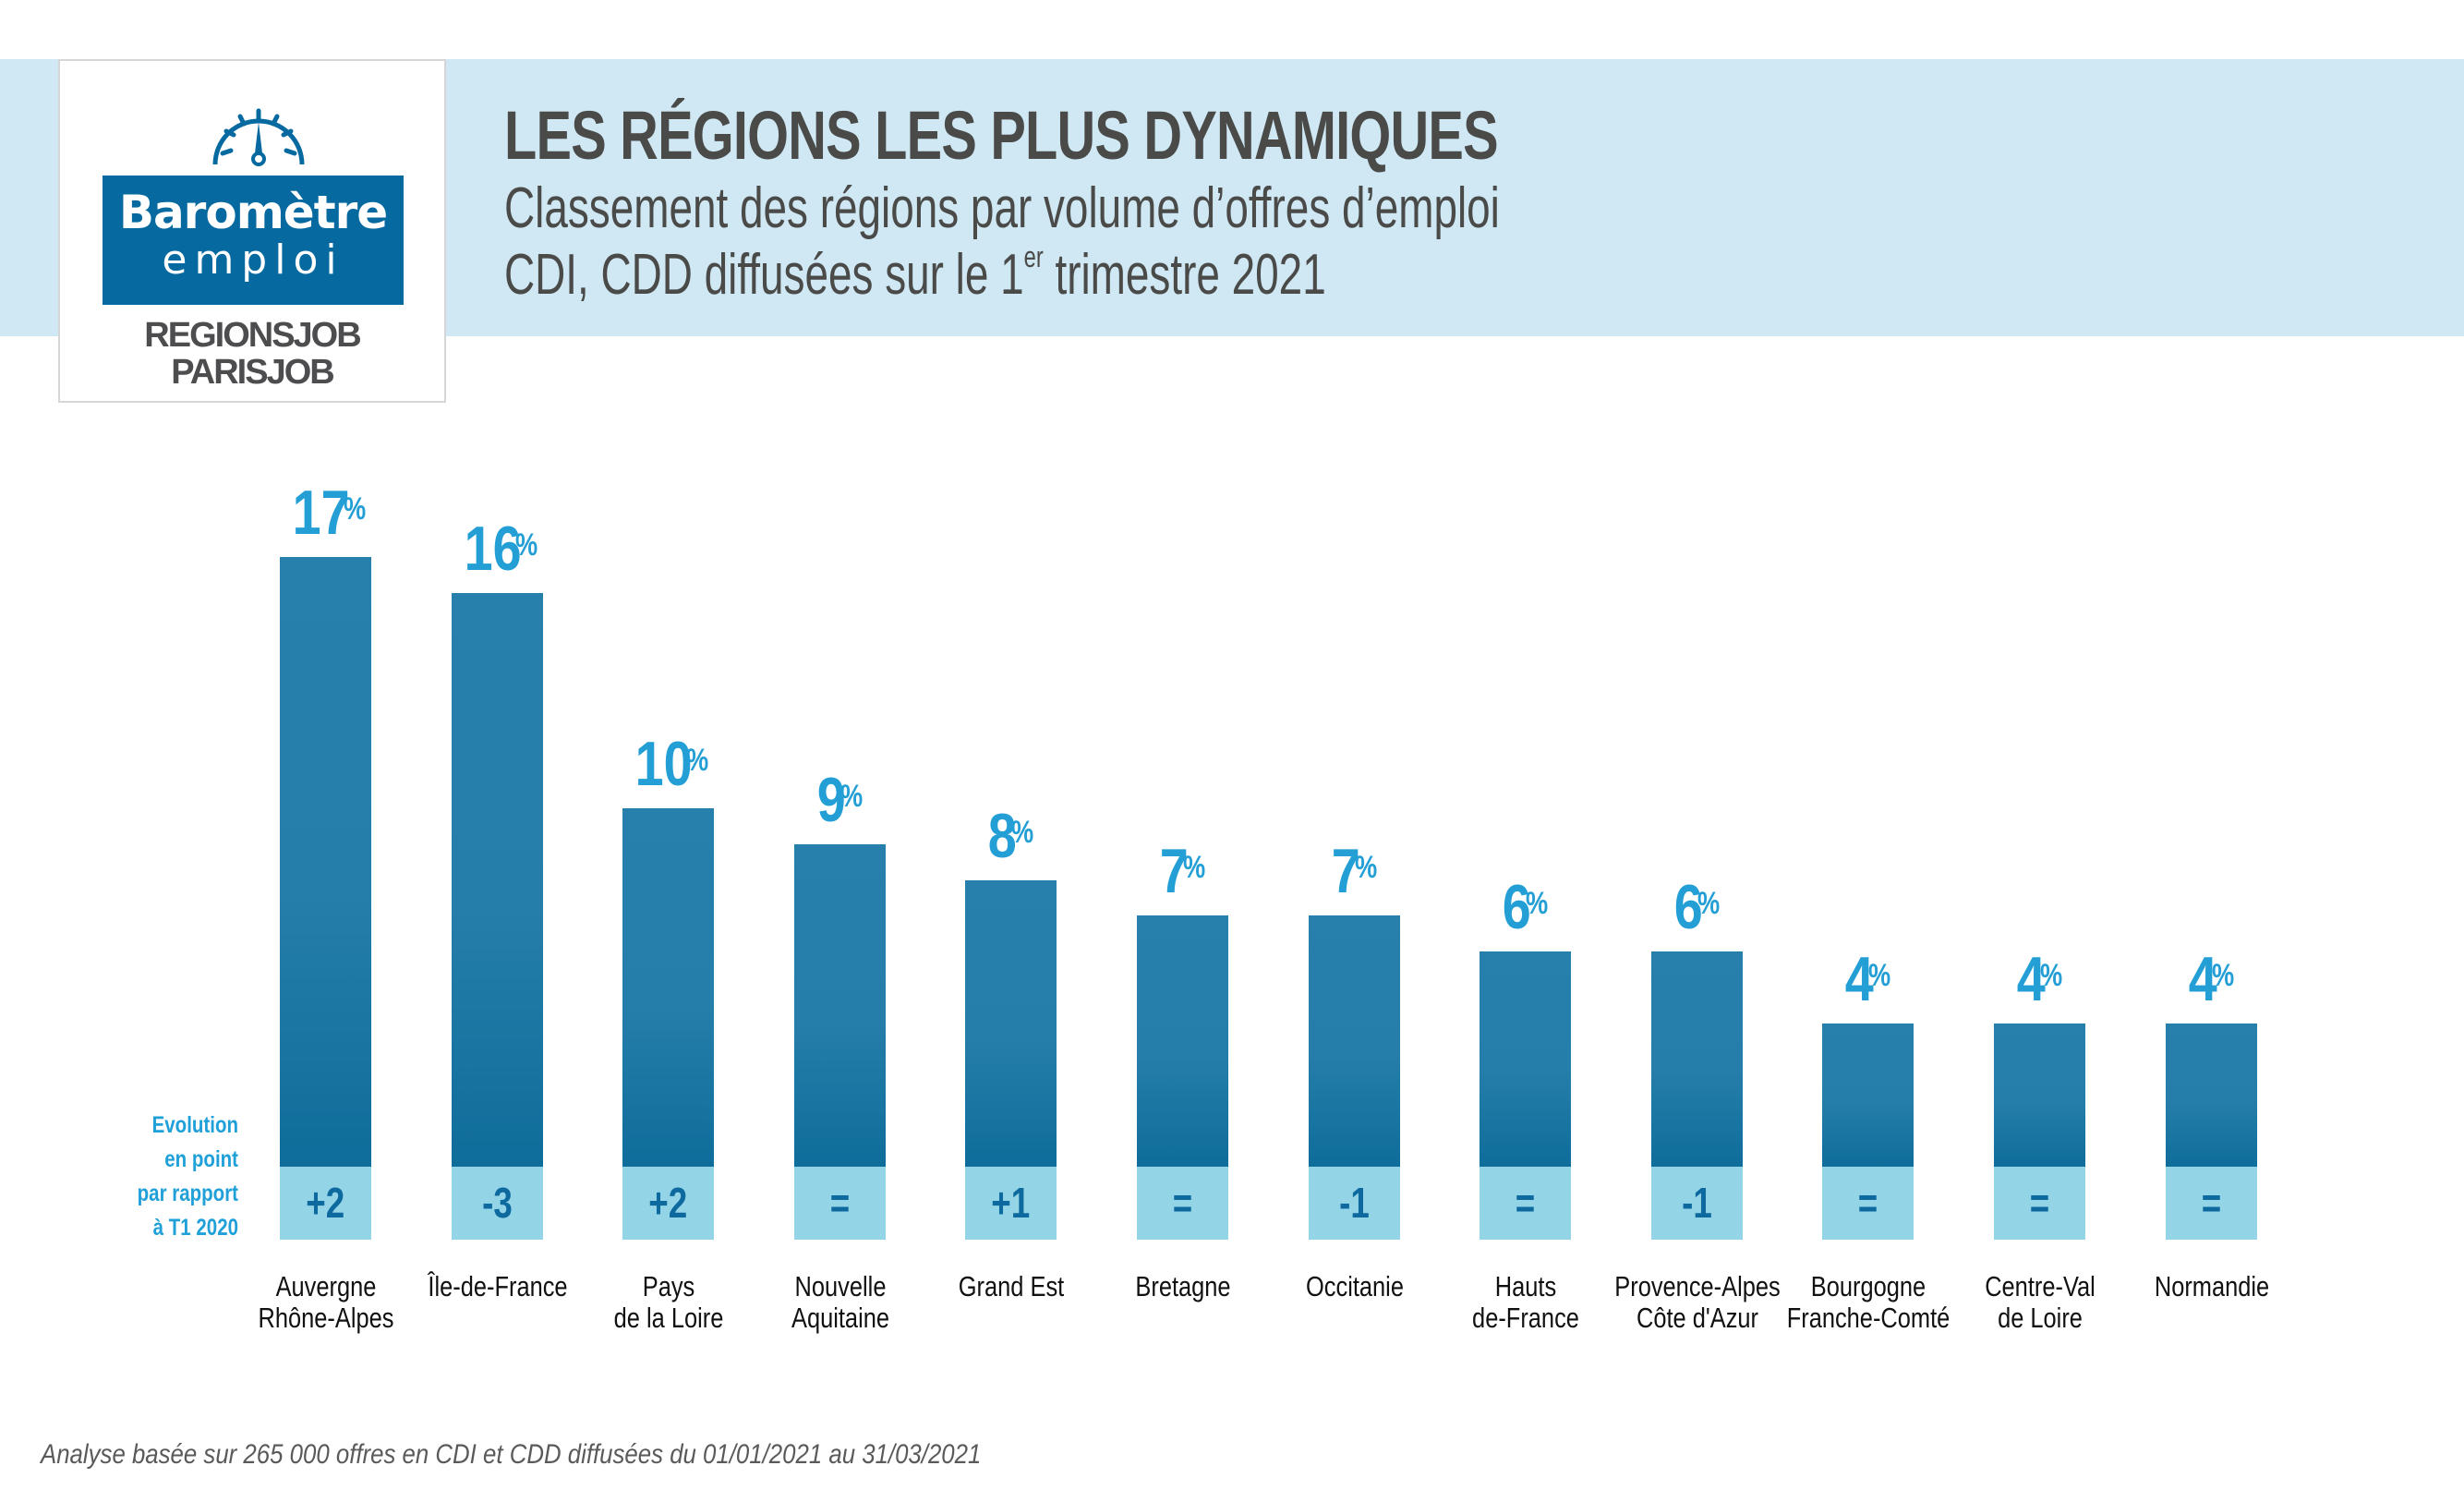 The height and width of the screenshot is (1502, 2464). What do you see at coordinates (764, 275) in the screenshot?
I see `subtitle-line2-pre: CDI, CDD diffusées sur le 1` at bounding box center [764, 275].